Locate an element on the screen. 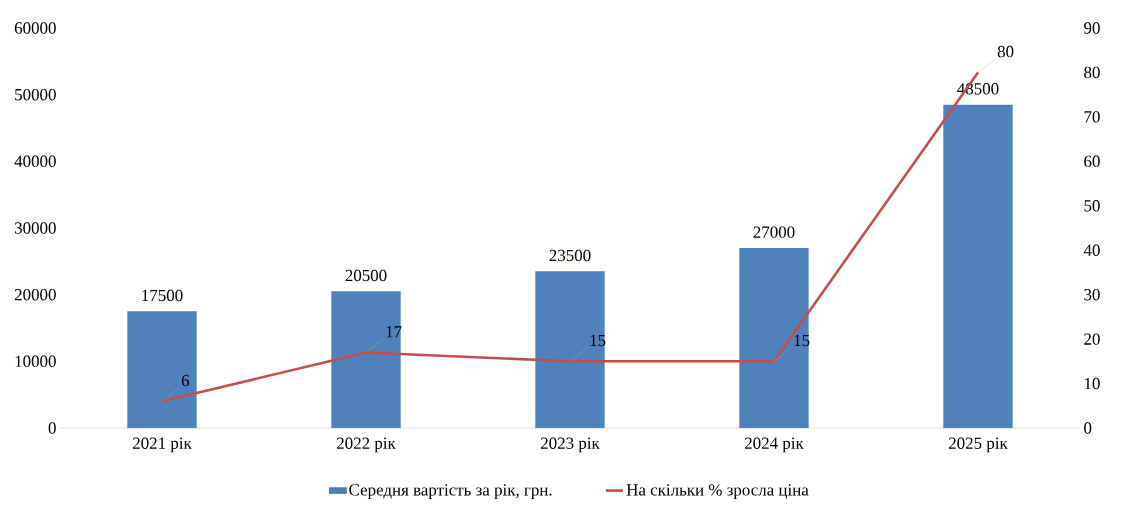  y-tick-label: 60000 is located at coordinates (35, 28).